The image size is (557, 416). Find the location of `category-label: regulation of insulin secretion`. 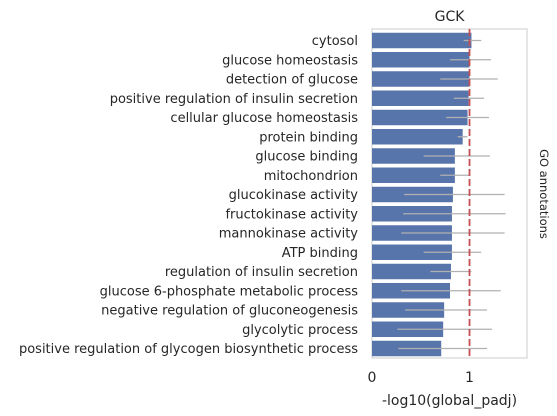

category-label: regulation of insulin secretion is located at coordinates (261, 272).